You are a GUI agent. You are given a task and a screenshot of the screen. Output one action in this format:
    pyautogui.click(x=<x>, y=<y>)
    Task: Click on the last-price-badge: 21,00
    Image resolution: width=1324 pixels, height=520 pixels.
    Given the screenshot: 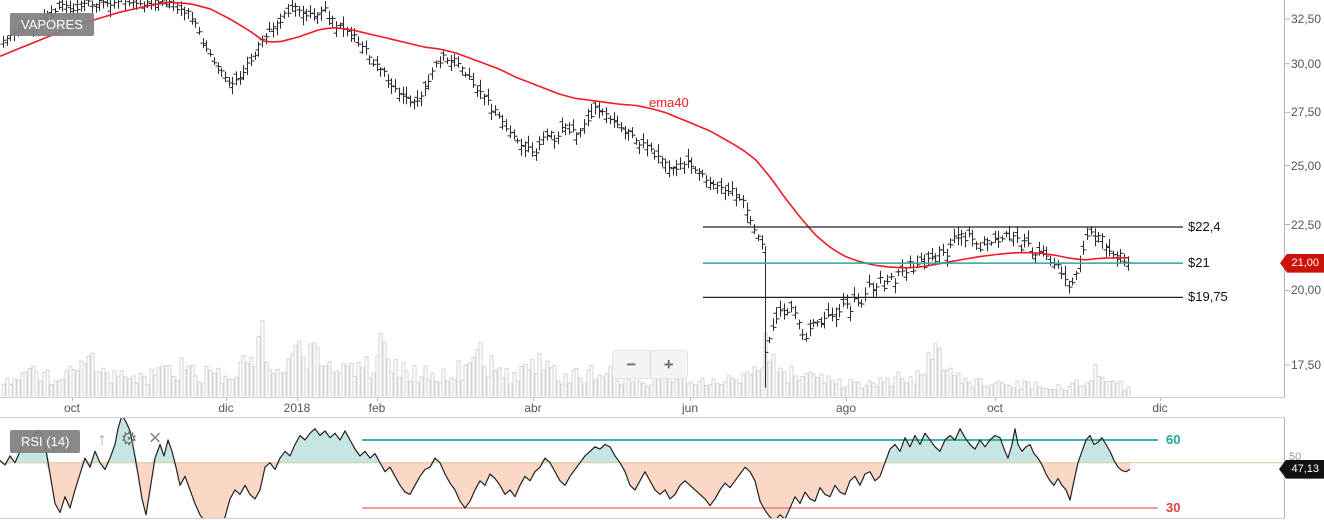 What is the action you would take?
    pyautogui.click(x=1302, y=263)
    